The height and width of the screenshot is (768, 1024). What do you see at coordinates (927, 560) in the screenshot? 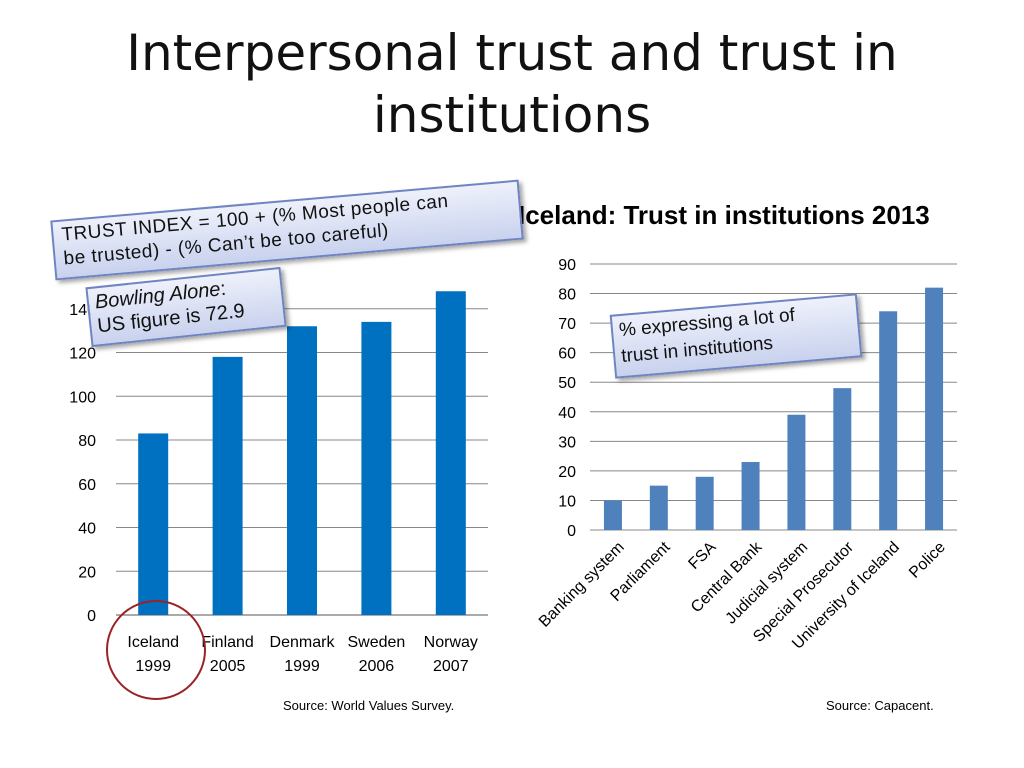
I see `x-category-label-7: Police` at bounding box center [927, 560].